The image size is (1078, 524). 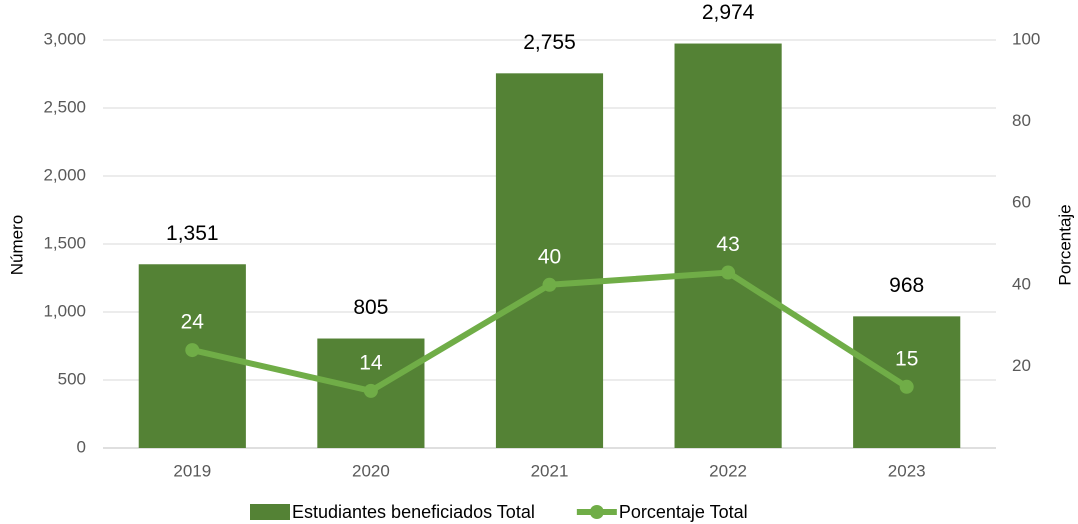 I want to click on y-tick-label: 2,000, so click(x=64, y=174).